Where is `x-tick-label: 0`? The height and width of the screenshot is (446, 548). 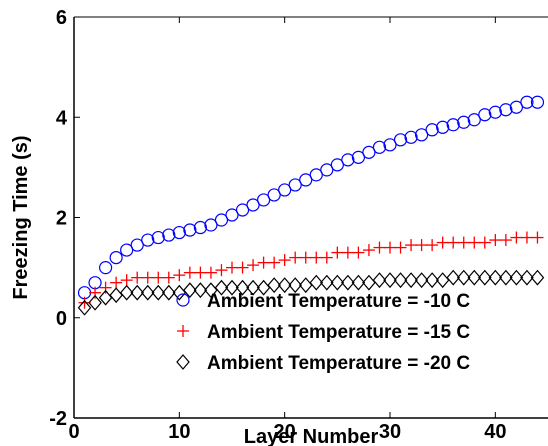 x-tick-label: 0 is located at coordinates (73, 432).